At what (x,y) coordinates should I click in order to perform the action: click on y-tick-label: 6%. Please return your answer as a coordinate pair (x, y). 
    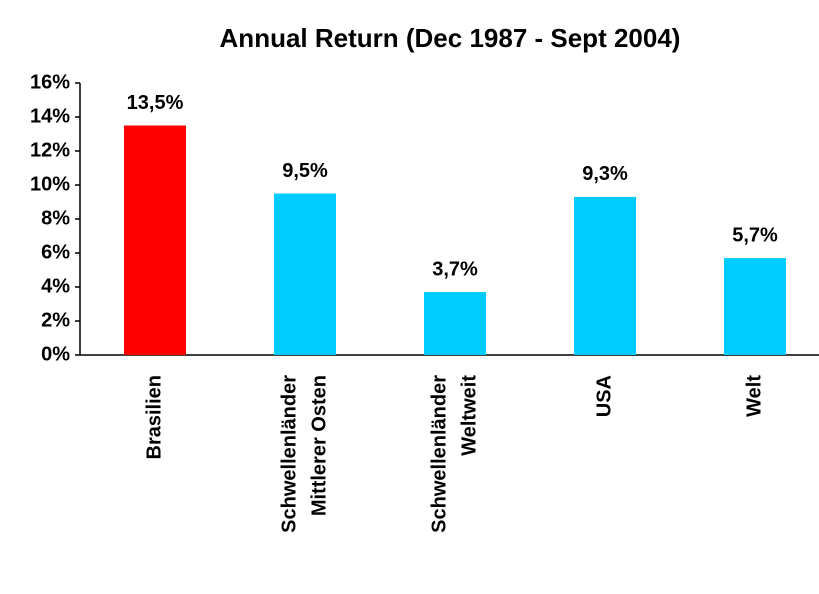
    Looking at the image, I should click on (55, 252).